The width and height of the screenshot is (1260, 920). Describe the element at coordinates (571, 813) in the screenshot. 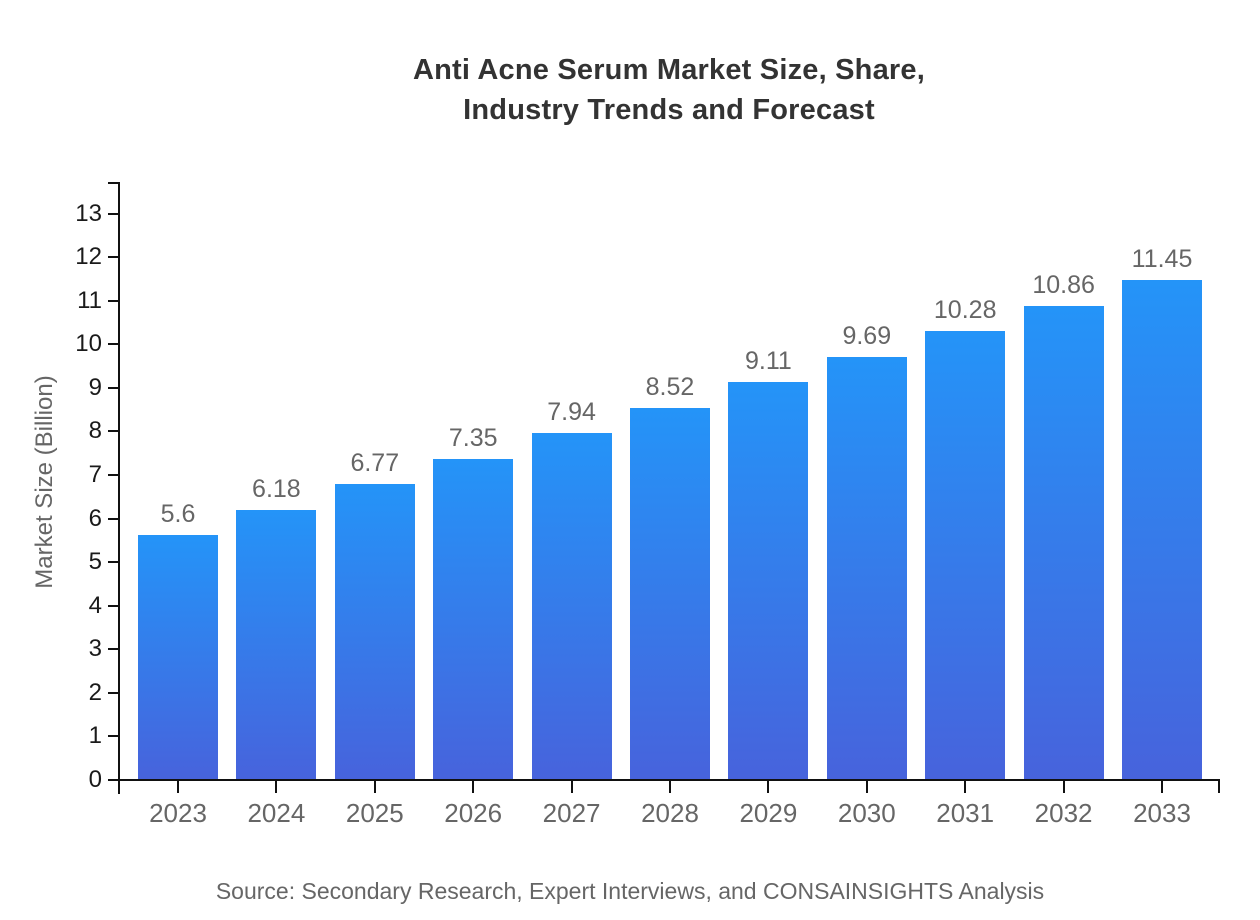

I see `x-tick-label: 2027` at that location.